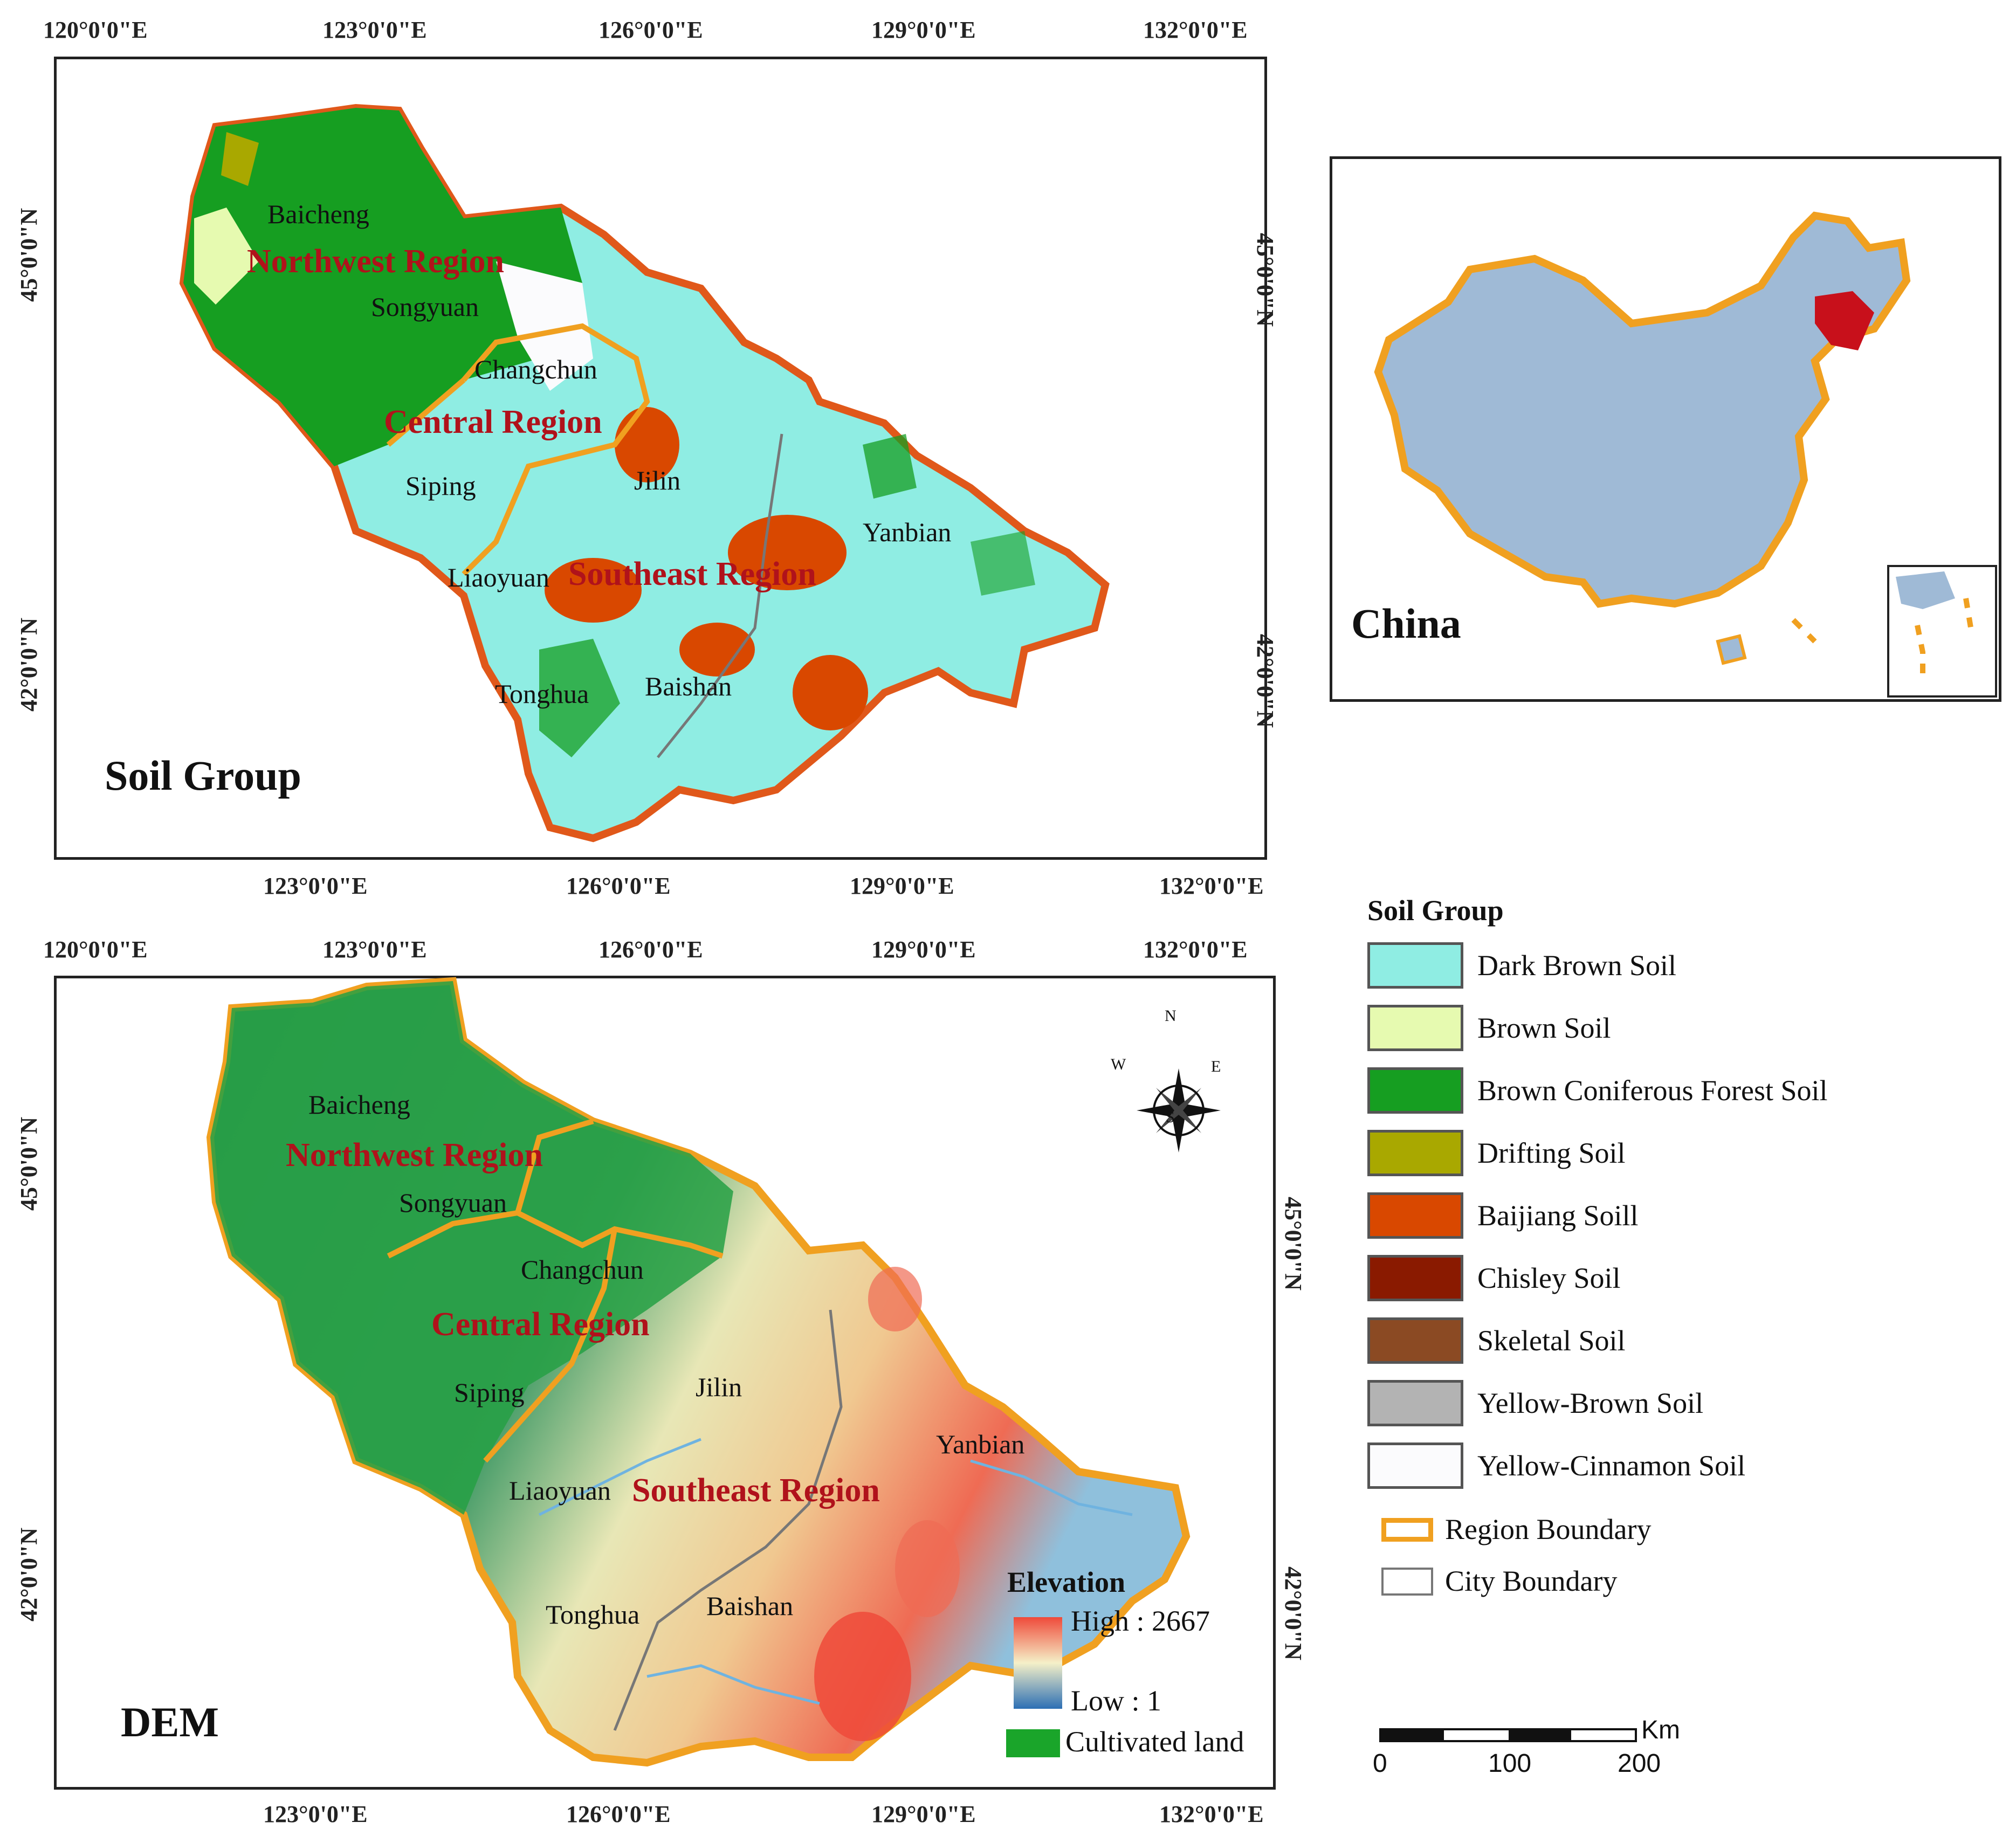 This screenshot has height=1836, width=2016. What do you see at coordinates (560, 1490) in the screenshot?
I see `dem-city-label-liaoyuan: Liaoyuan` at bounding box center [560, 1490].